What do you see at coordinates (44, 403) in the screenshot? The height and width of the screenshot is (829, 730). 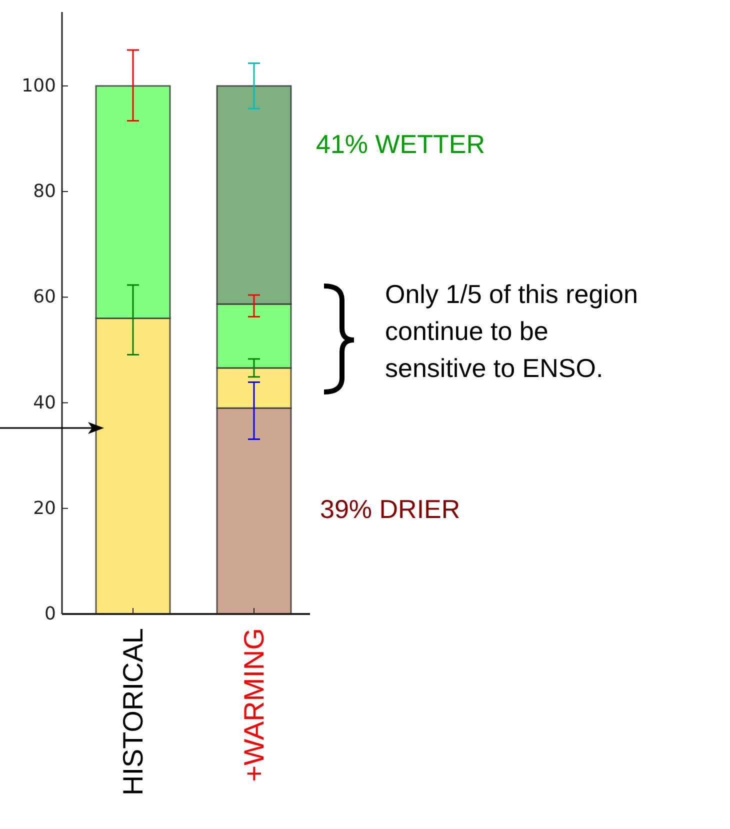 I see `y-tick-label: 40` at bounding box center [44, 403].